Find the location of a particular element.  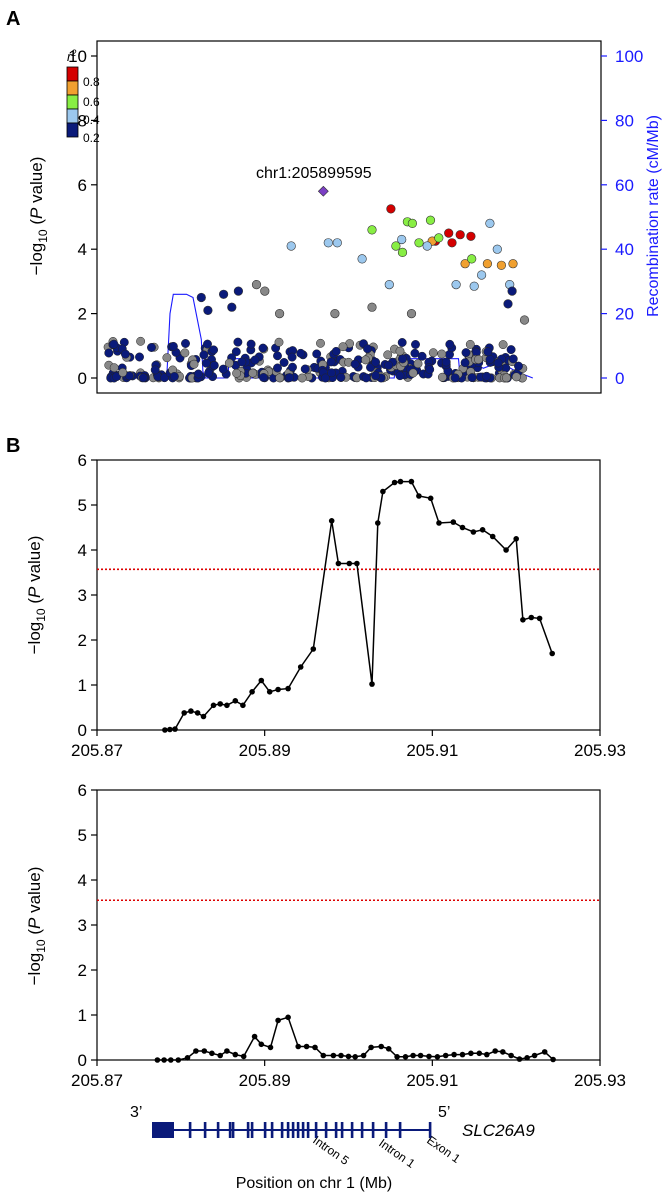

panel-a-right-ytick-label: 100 is located at coordinates (629, 56).